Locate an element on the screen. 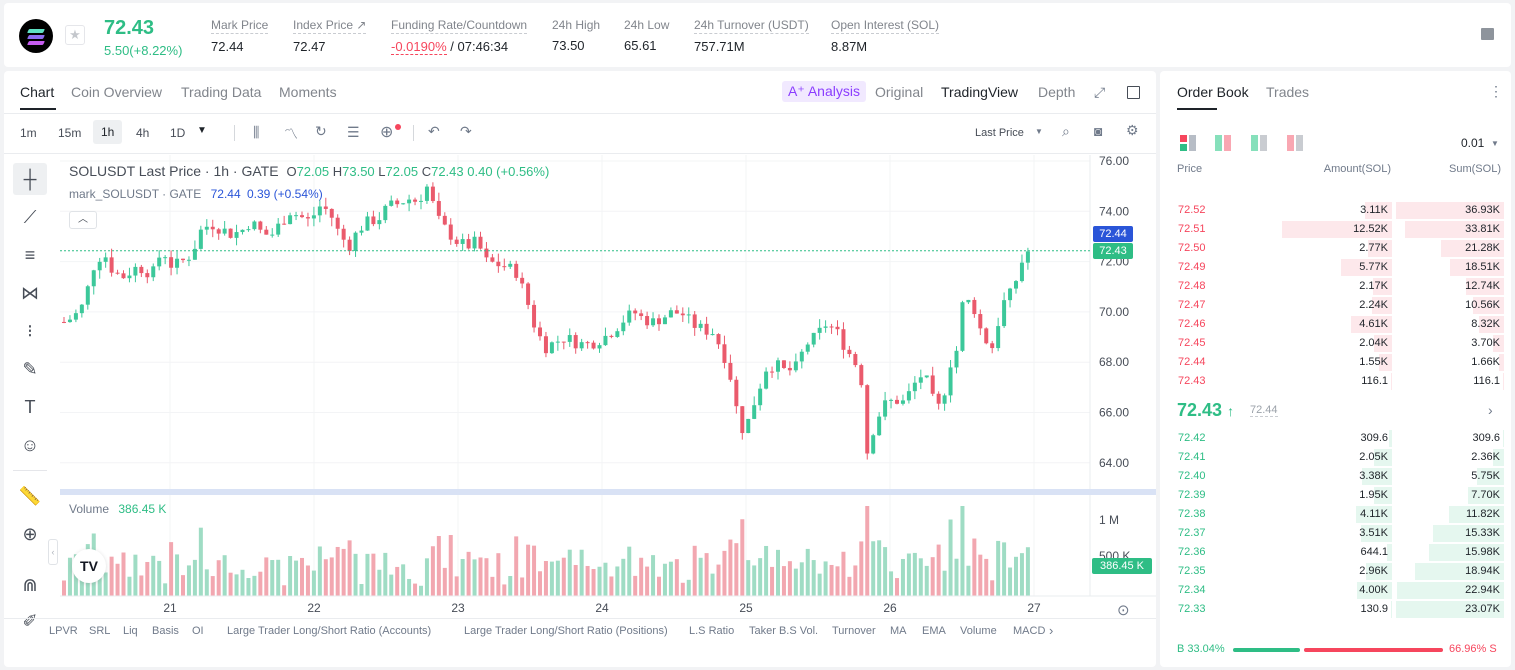 This screenshot has width=1515, height=670. tab-trades: Trades is located at coordinates (1288, 92).